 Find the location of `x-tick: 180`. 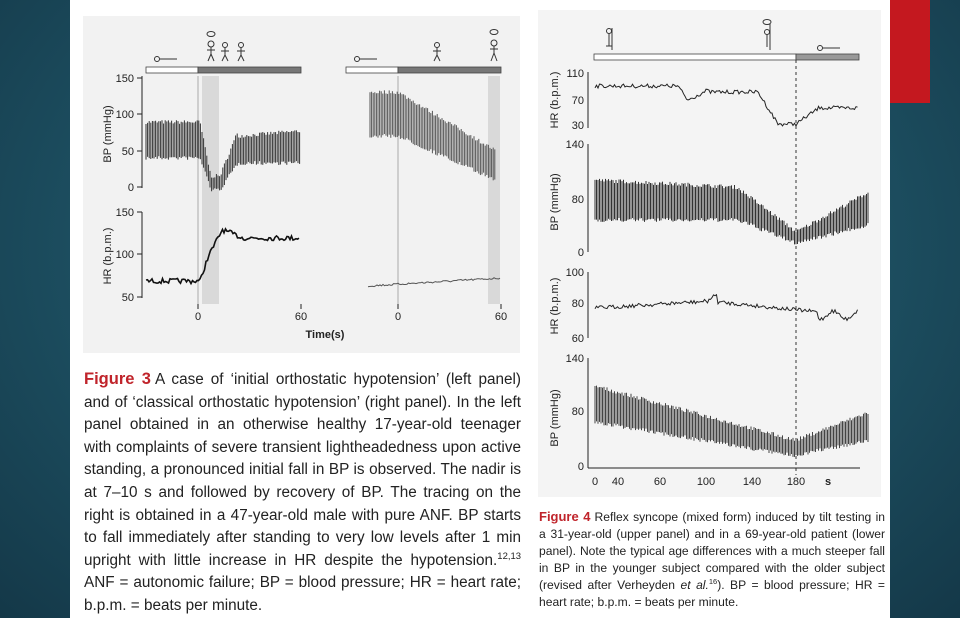

x-tick: 180 is located at coordinates (796, 482).